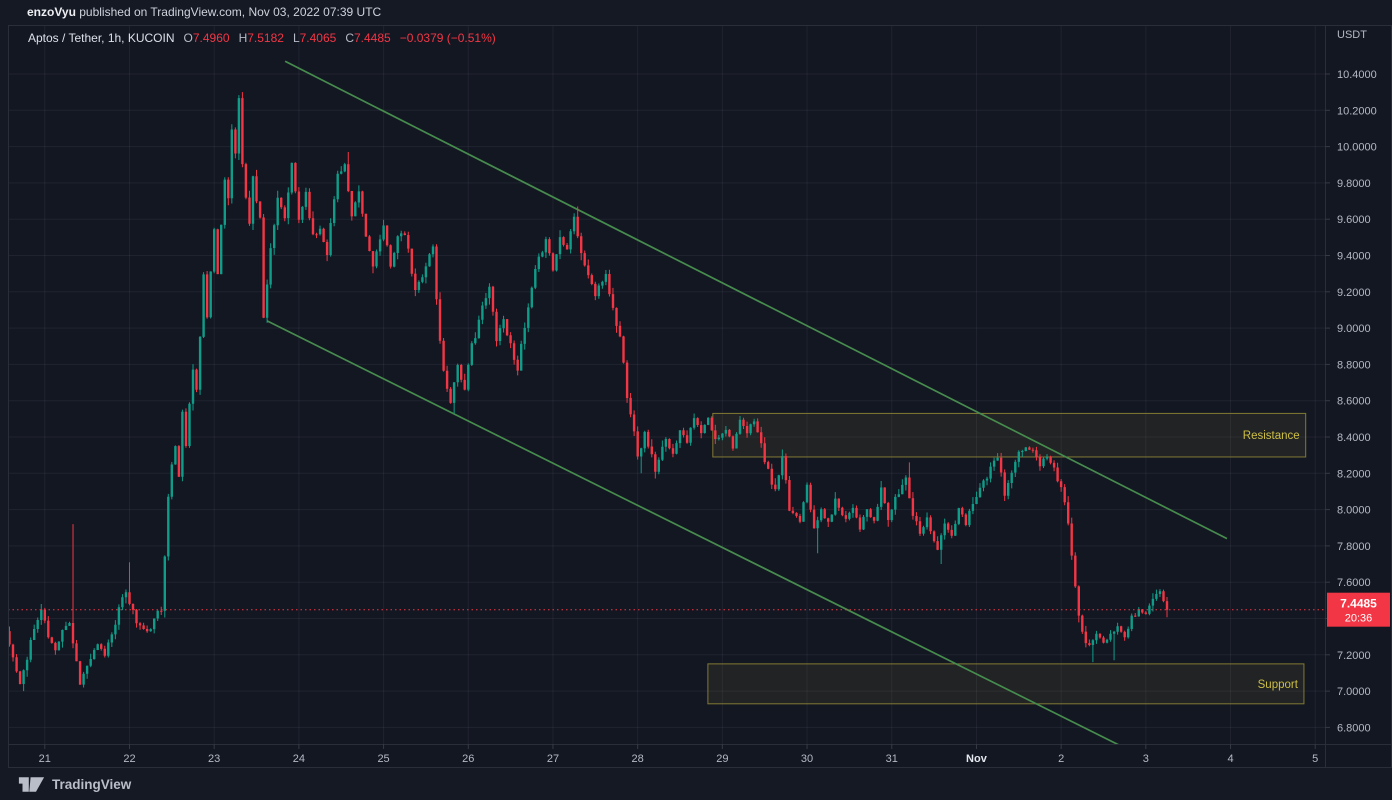 The image size is (1392, 800). I want to click on legend-low: L7.4065, so click(314, 38).